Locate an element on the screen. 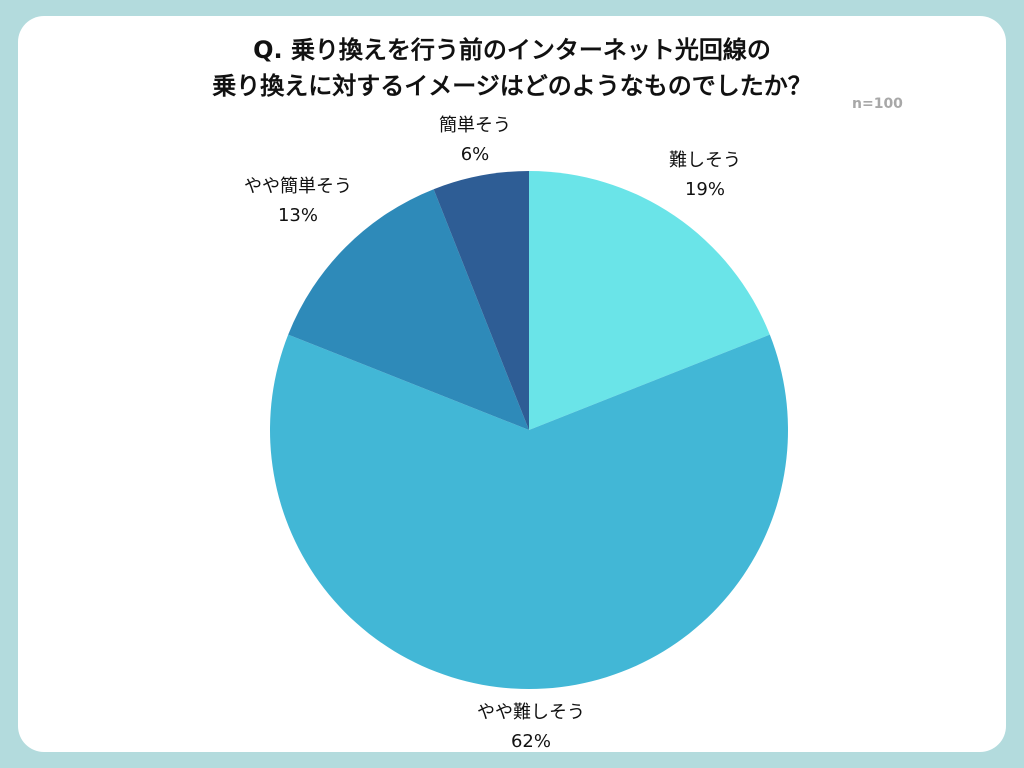 Image resolution: width=1024 pixels, height=768 pixels. pie-slice-somewhat-easy is located at coordinates (408, 309).